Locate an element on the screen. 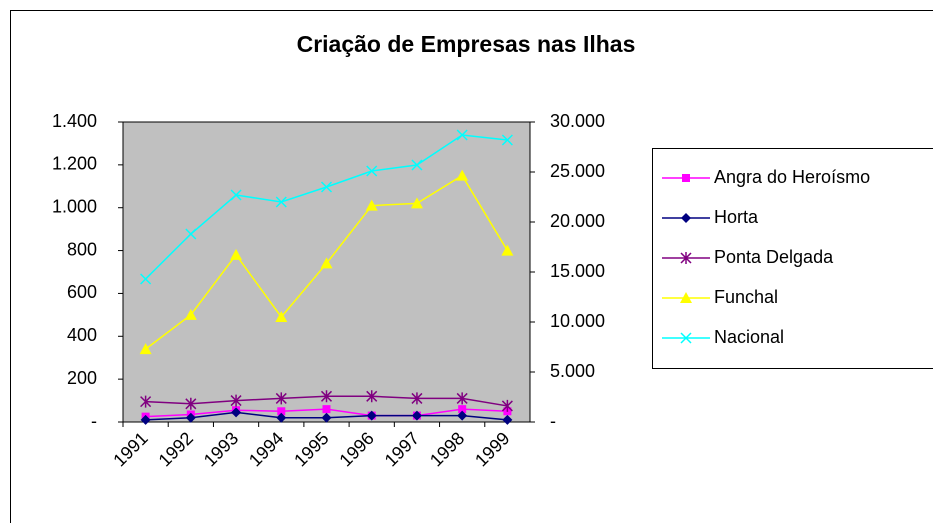  legend-label: Angra do Heroísmo is located at coordinates (792, 177).